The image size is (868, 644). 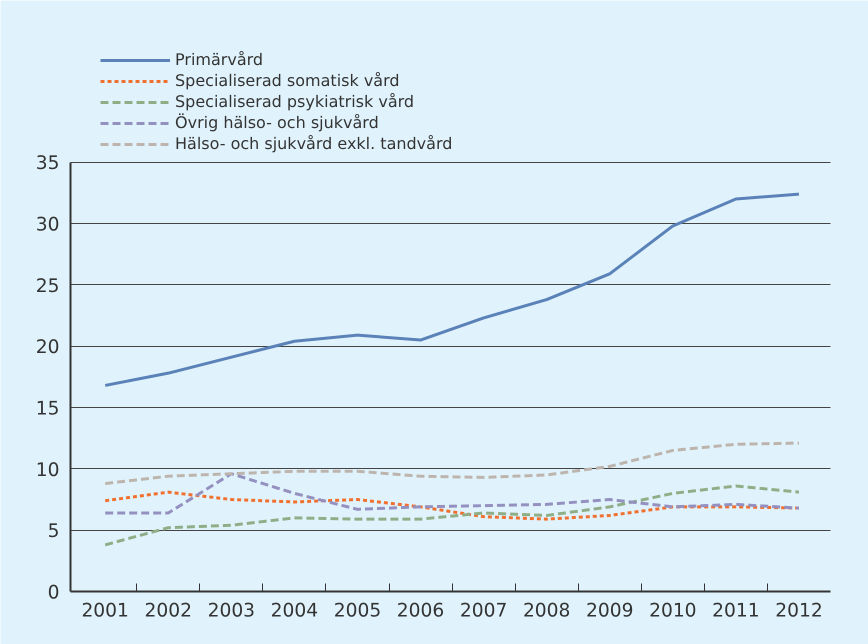 I want to click on x-tick-label: 2008, so click(x=546, y=611).